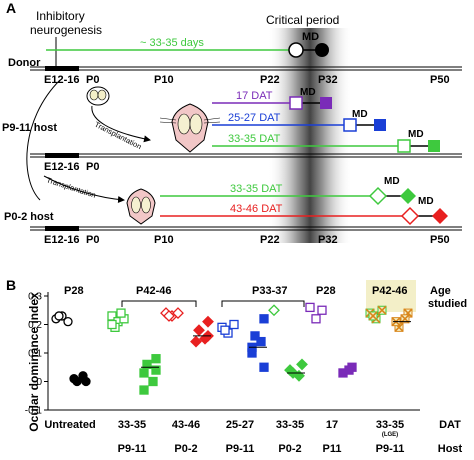  What do you see at coordinates (440, 240) in the screenshot?
I see `p0-tick-p50: P50` at bounding box center [440, 240].